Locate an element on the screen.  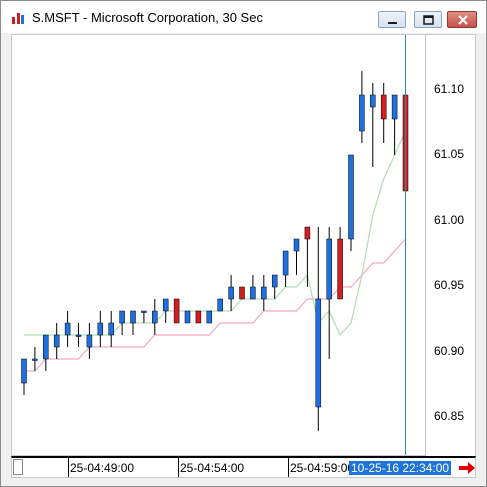
time-label: 25-04:54:00 is located at coordinates (212, 468).